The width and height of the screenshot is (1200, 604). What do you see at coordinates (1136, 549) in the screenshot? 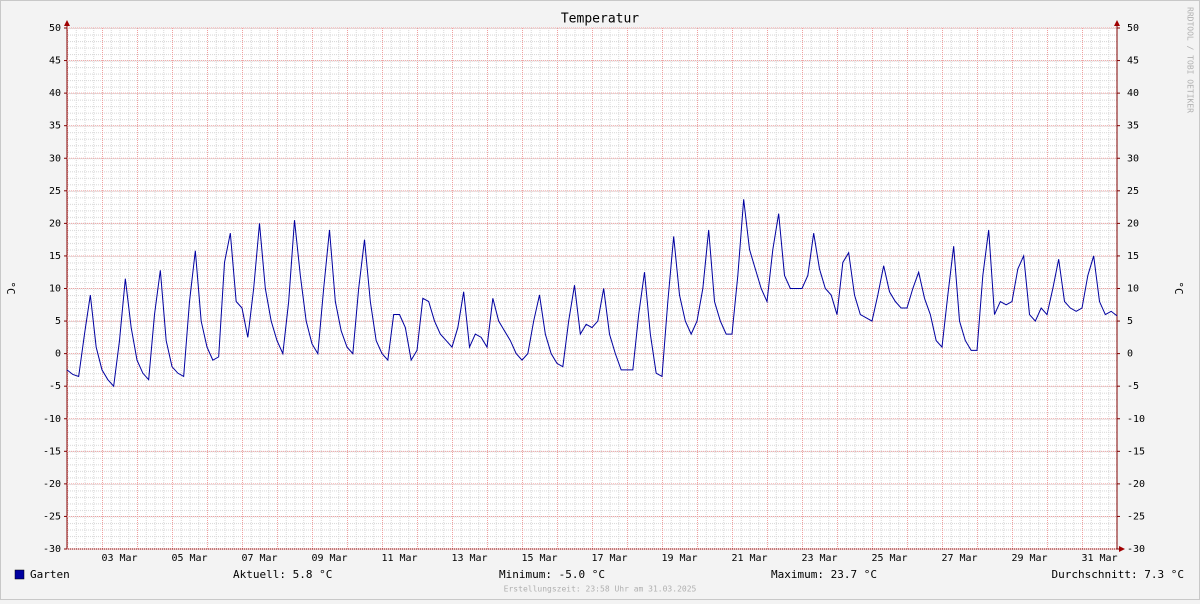
I see `y2-tick-label: -30` at bounding box center [1136, 549].